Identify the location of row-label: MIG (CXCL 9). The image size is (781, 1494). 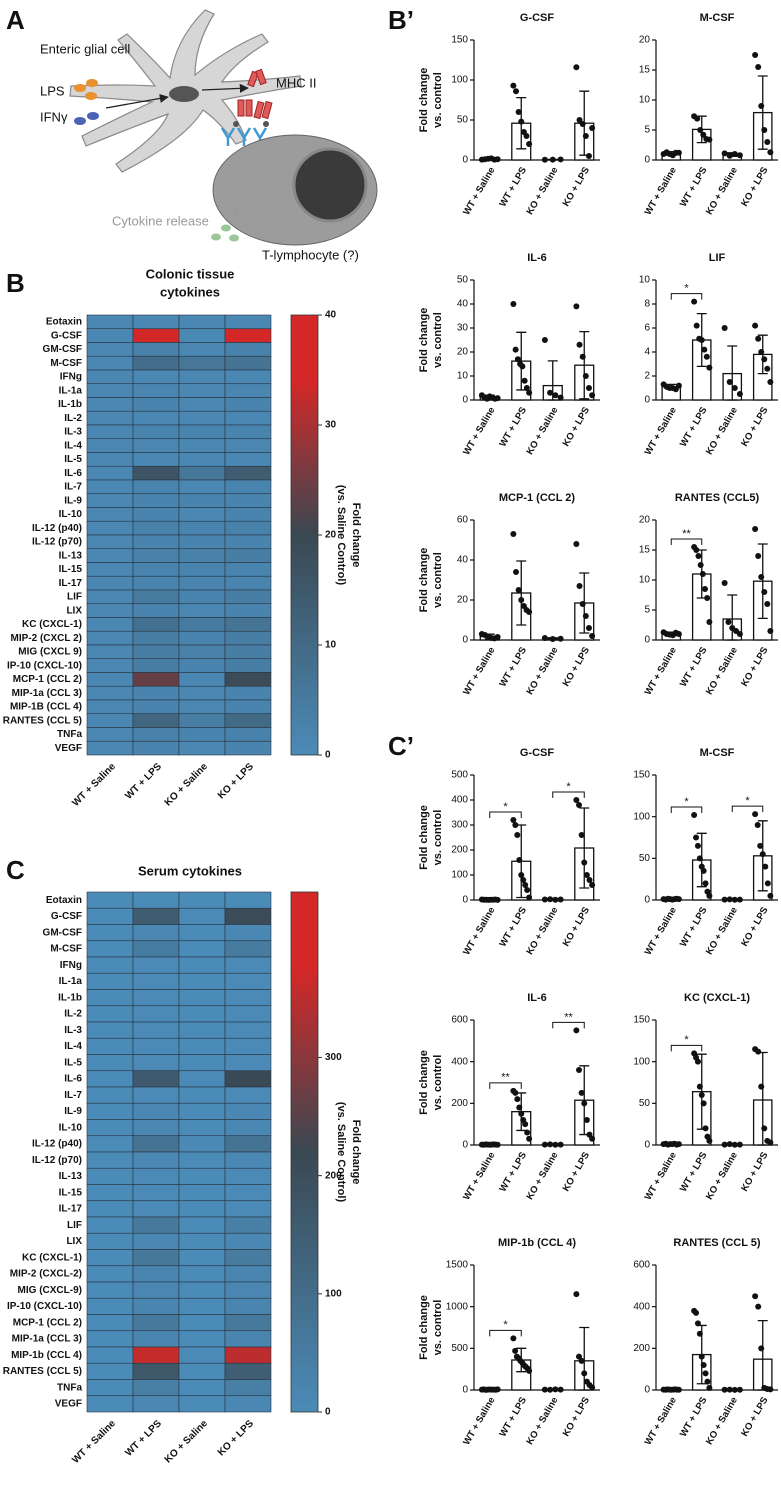
(50, 652).